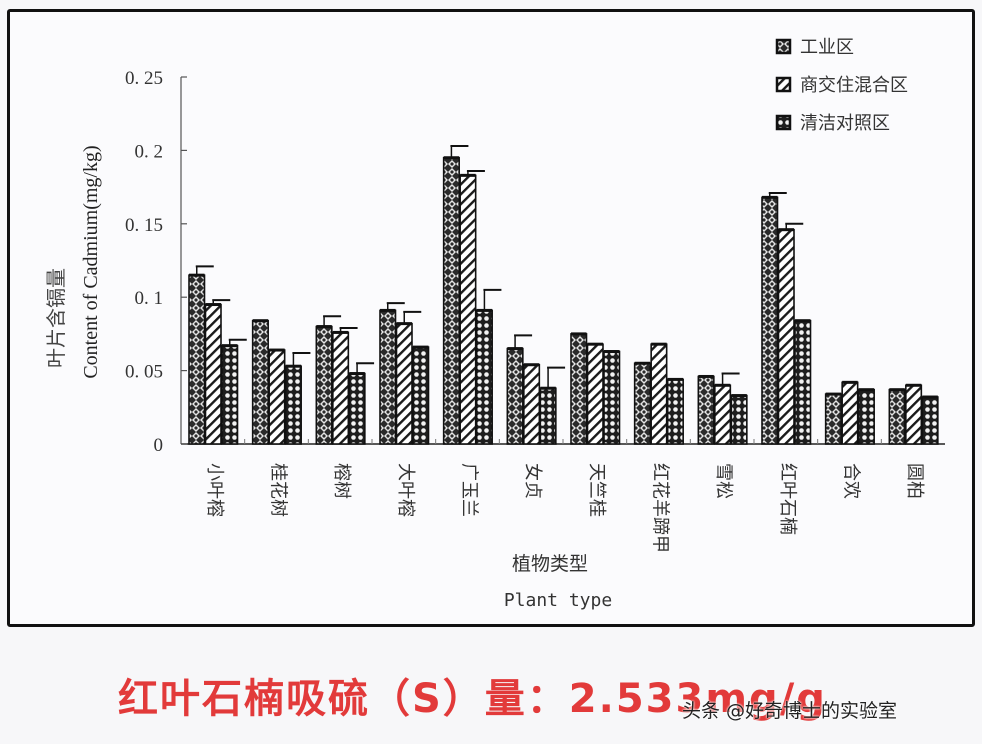 The height and width of the screenshot is (744, 982). What do you see at coordinates (144, 78) in the screenshot?
I see `y-tick-label: 0. 25` at bounding box center [144, 78].